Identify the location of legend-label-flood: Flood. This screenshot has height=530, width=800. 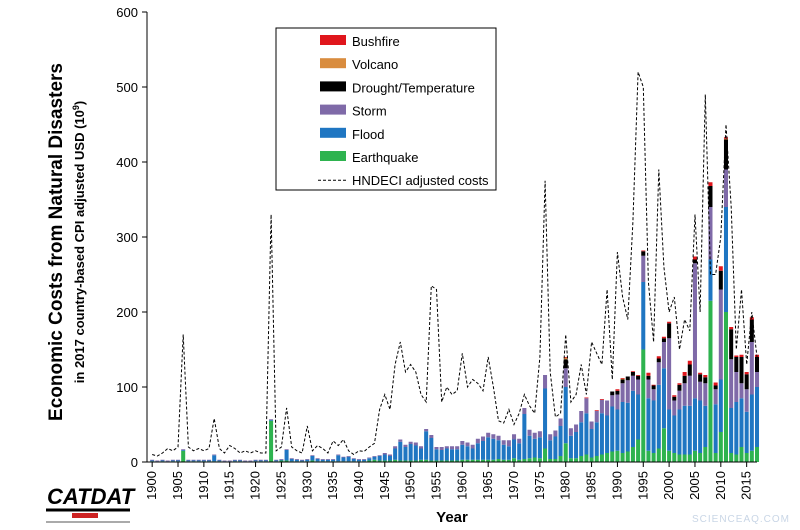
(368, 134).